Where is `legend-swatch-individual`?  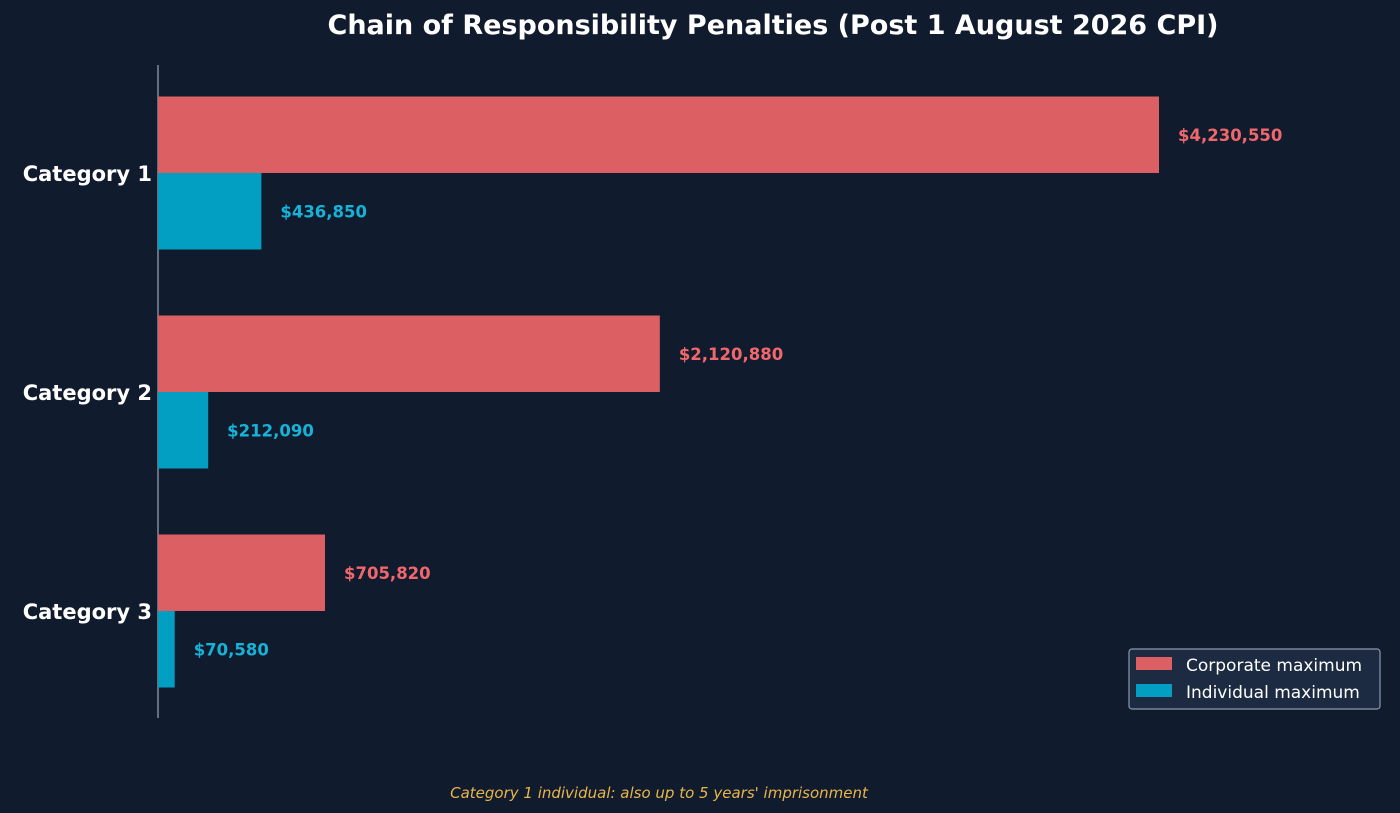 legend-swatch-individual is located at coordinates (1154, 690).